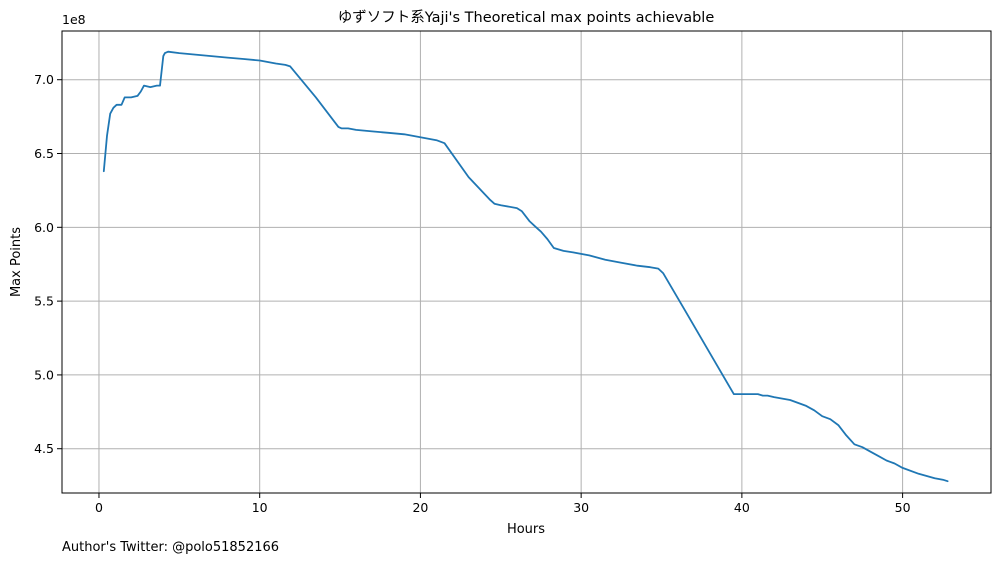 This screenshot has height=562, width=1001. What do you see at coordinates (74, 19) in the screenshot?
I see `y-multiplier-label: 1e8` at bounding box center [74, 19].